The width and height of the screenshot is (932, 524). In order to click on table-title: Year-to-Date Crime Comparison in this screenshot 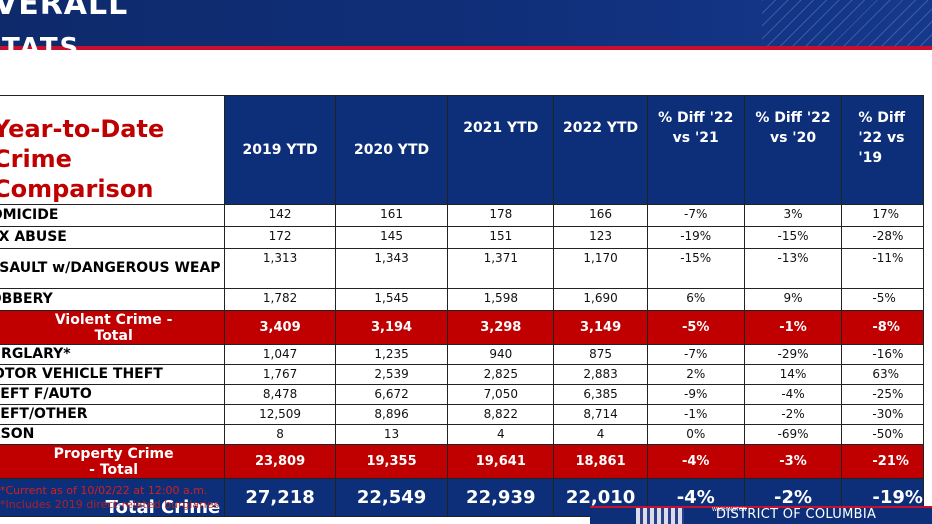, I will do `click(113, 150)`.